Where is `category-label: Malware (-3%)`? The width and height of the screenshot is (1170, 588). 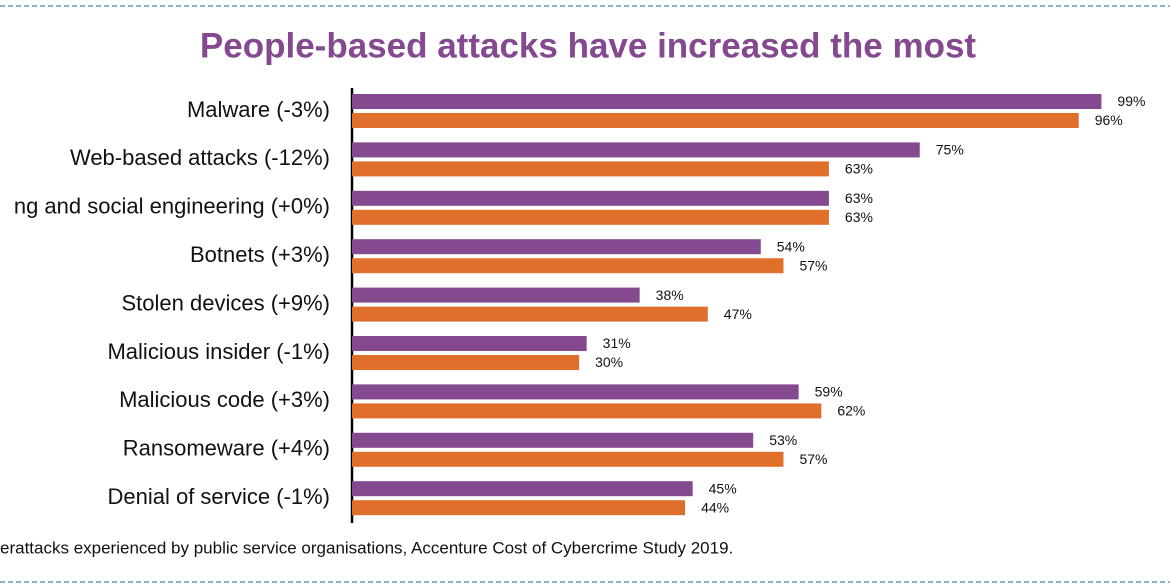
category-label: Malware (-3%) is located at coordinates (258, 109).